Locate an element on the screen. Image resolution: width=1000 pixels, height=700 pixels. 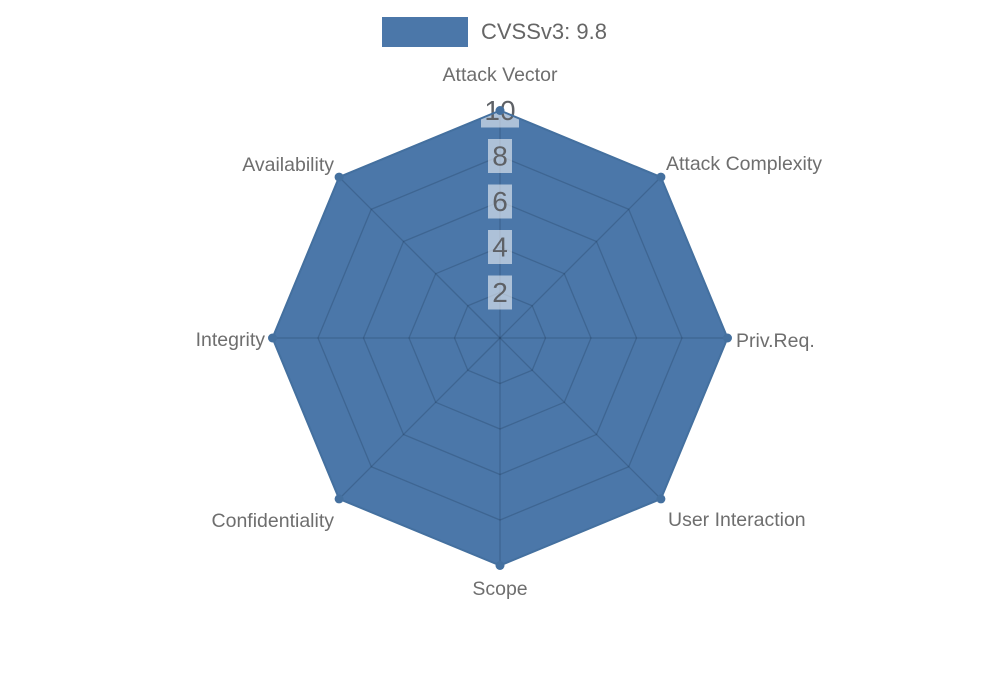
tick-label-6: 6 is located at coordinates (500, 201).